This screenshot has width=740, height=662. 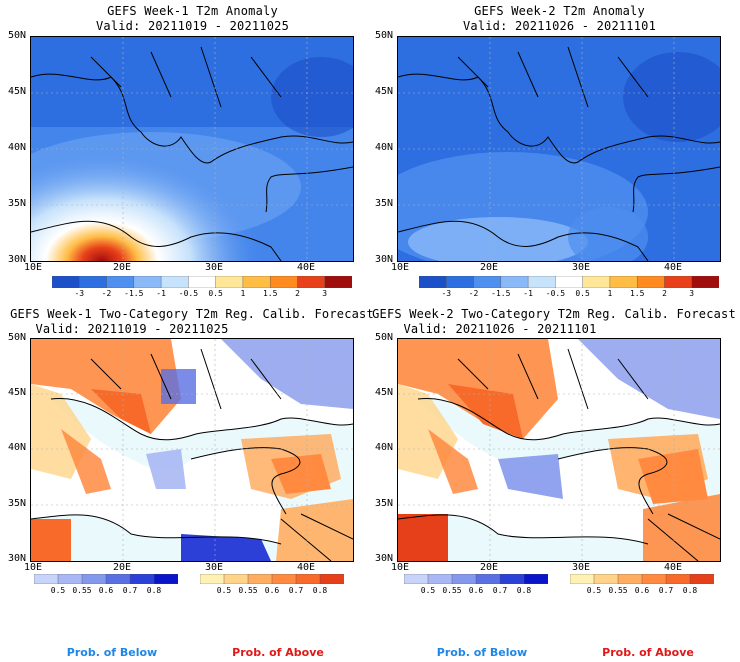 I want to click on prob-above-colorbar, so click(x=272, y=579).